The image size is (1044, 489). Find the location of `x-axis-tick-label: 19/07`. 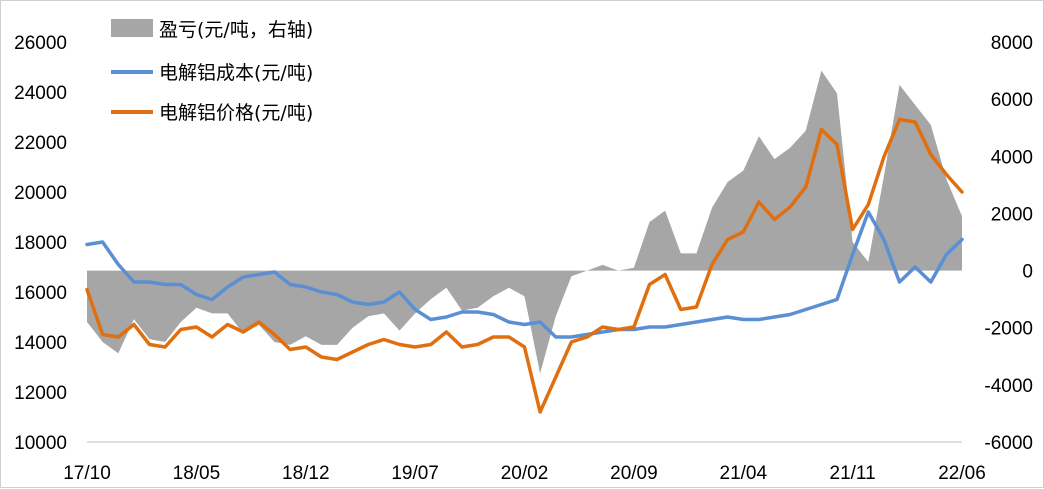

x-axis-tick-label: 19/07 is located at coordinates (415, 473).